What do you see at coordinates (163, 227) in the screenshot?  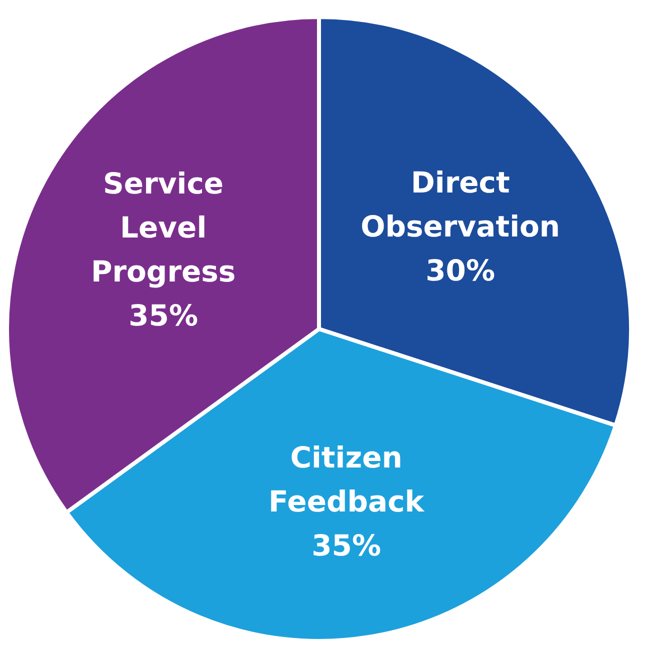 I see `slice-label: Service Level Progress` at bounding box center [163, 227].